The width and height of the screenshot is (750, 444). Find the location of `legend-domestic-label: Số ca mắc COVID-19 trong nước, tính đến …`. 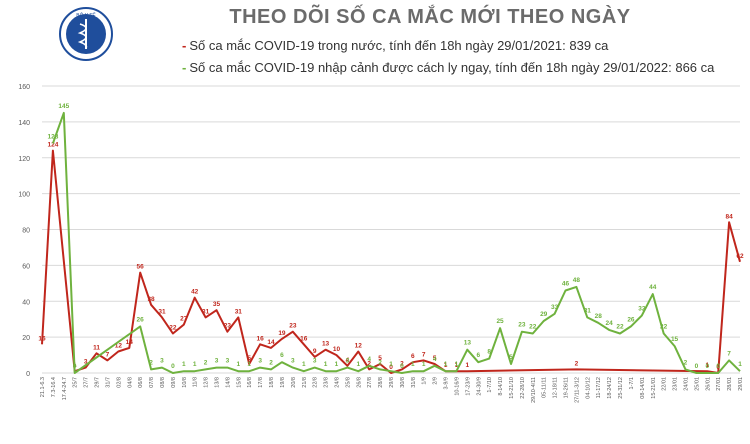

legend-domestic-label: Số ca mắc COVID-19 trong nước, tính đến … is located at coordinates (399, 45).